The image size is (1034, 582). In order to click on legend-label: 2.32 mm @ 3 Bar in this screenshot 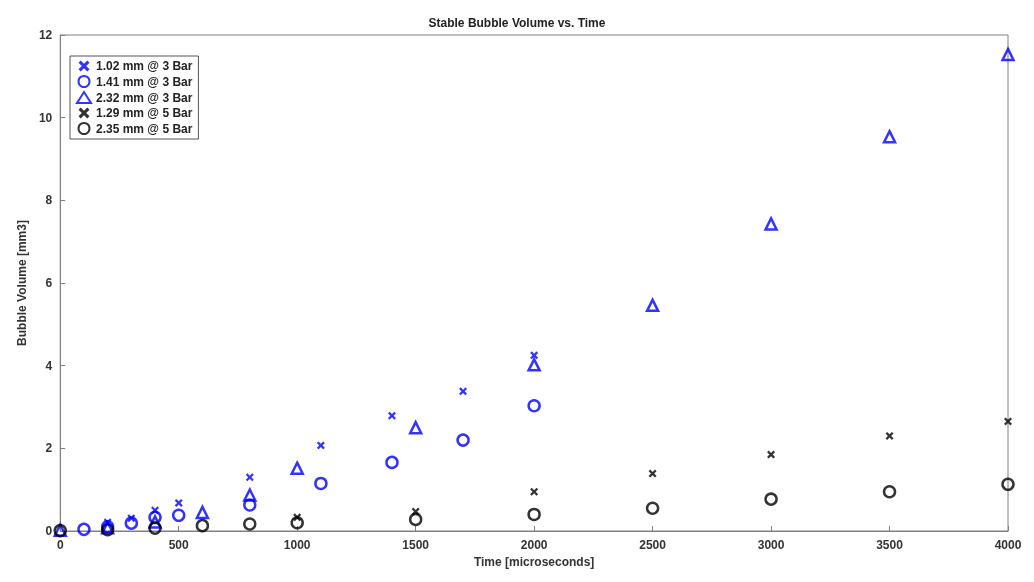, I will do `click(144, 97)`.